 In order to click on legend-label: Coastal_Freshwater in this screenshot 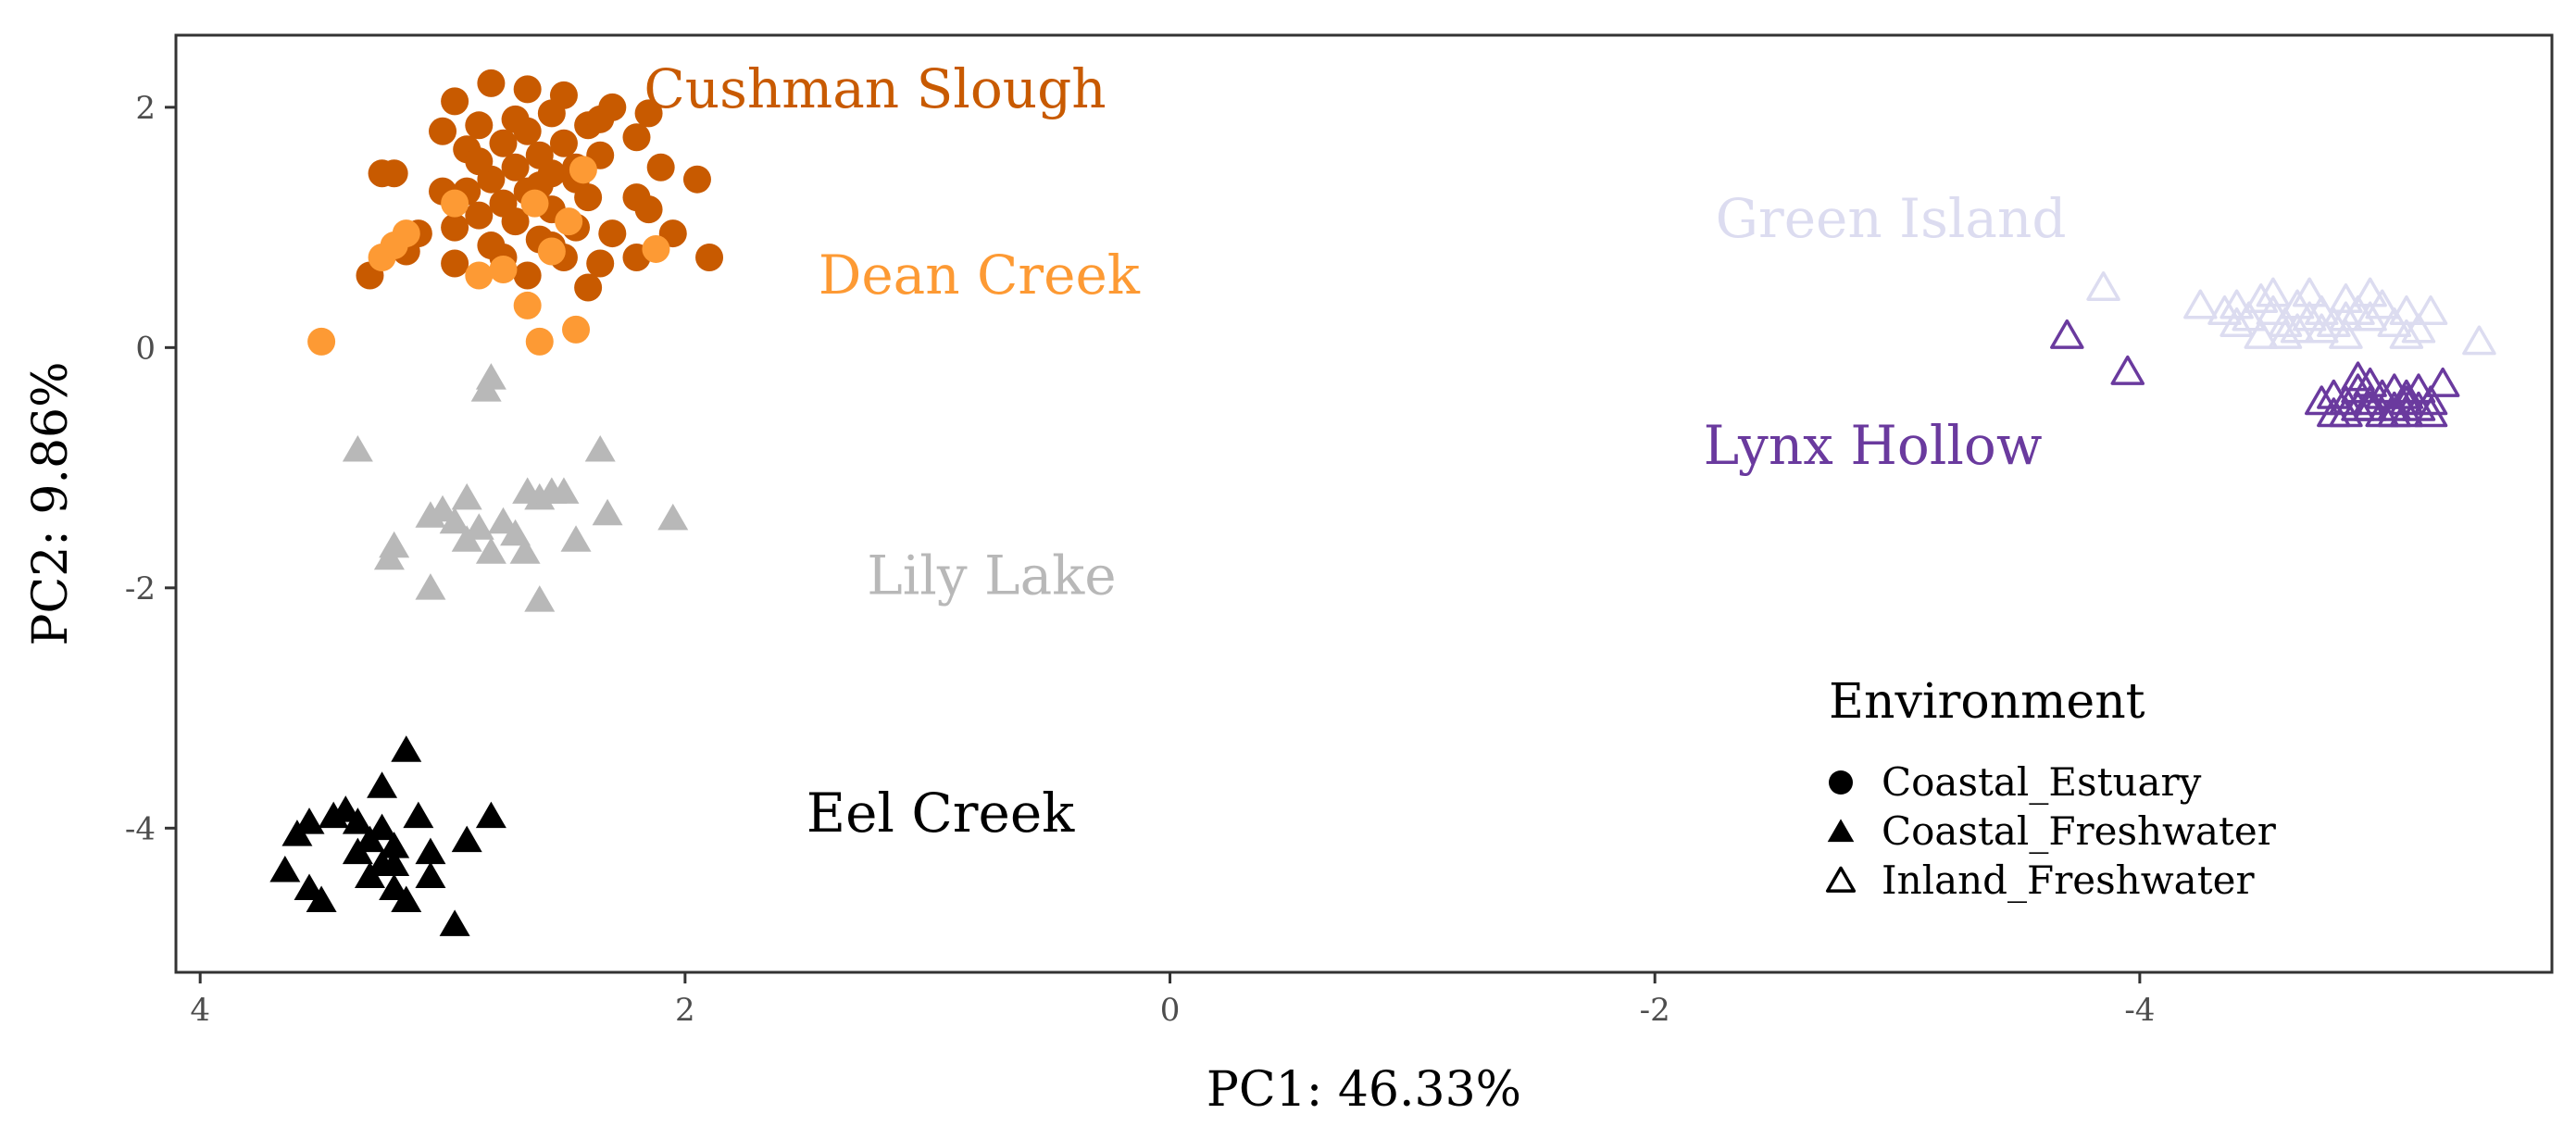, I will do `click(2079, 831)`.